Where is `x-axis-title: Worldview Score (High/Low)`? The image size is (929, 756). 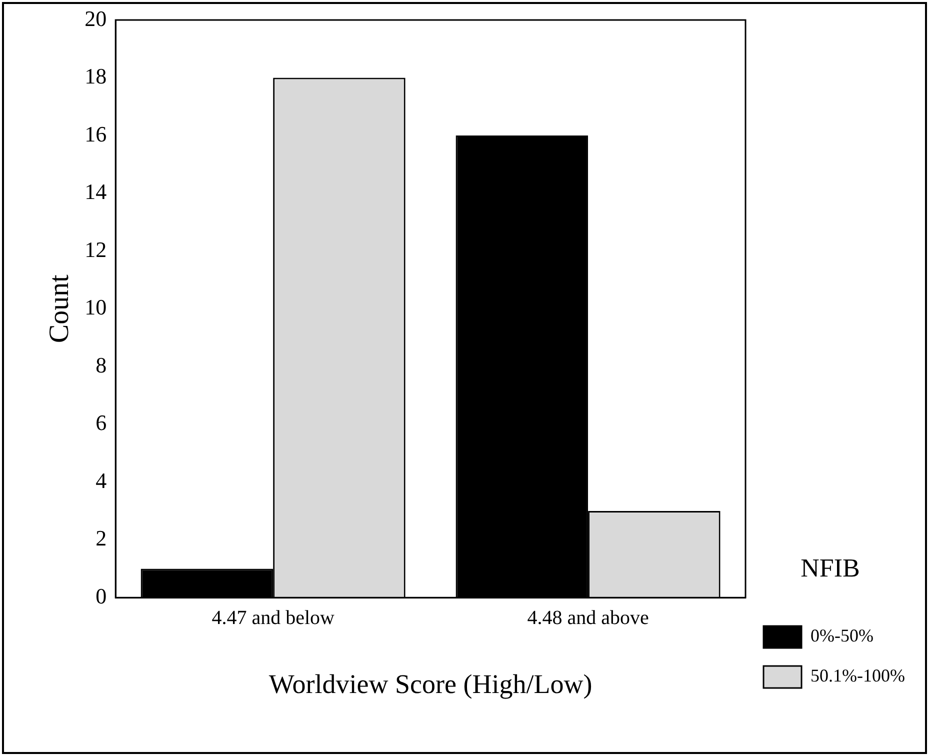 x-axis-title: Worldview Score (High/Low) is located at coordinates (430, 683).